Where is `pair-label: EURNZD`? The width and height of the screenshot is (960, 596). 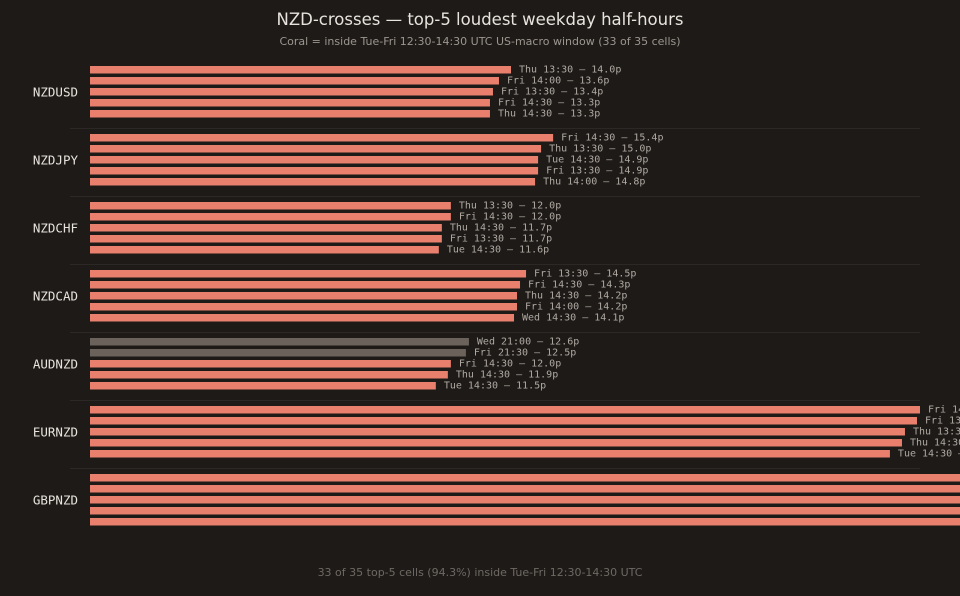 pair-label: EURNZD is located at coordinates (55, 431).